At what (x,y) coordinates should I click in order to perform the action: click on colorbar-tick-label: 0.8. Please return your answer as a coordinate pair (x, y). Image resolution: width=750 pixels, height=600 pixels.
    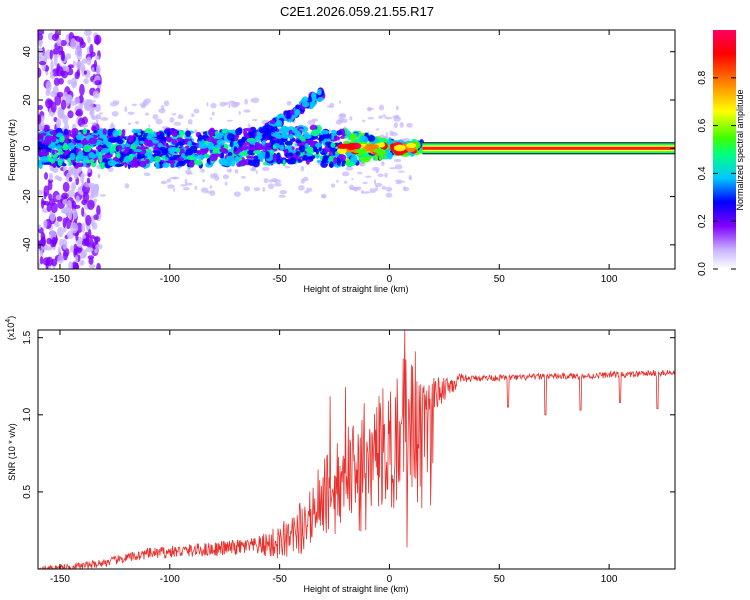
    Looking at the image, I should click on (702, 77).